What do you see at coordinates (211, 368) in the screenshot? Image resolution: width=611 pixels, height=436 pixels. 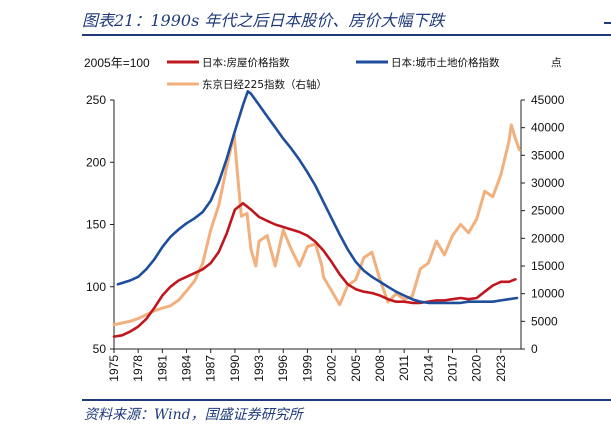 I see `x-tick-label: 1987` at bounding box center [211, 368].